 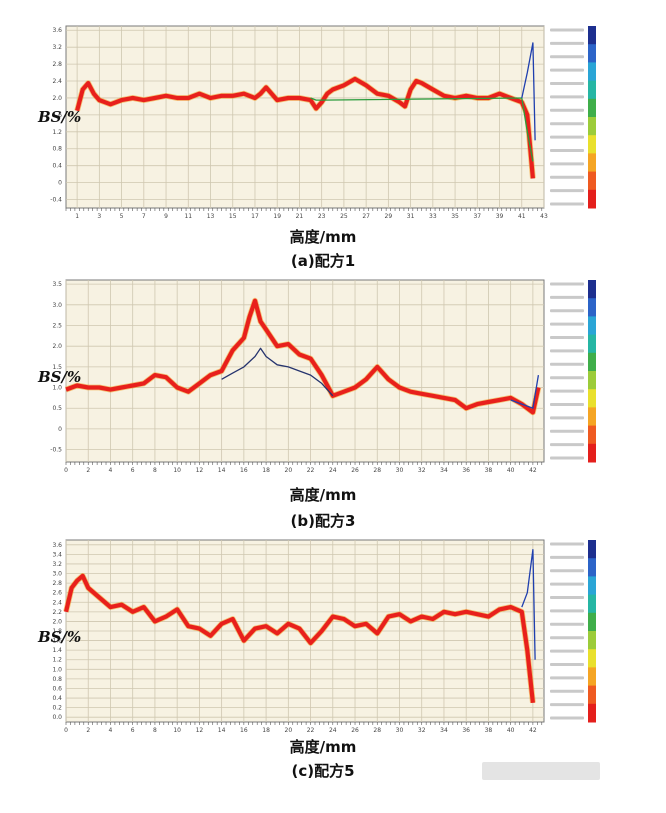 I want to click on y-tick-label: -0.5, so click(x=56, y=450).